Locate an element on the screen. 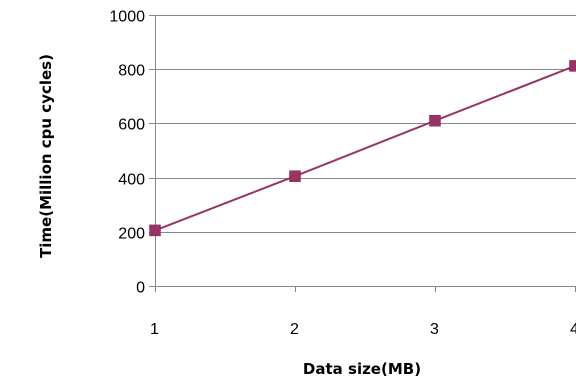 The height and width of the screenshot is (383, 576). x-tick-label-2: 2 is located at coordinates (294, 329).